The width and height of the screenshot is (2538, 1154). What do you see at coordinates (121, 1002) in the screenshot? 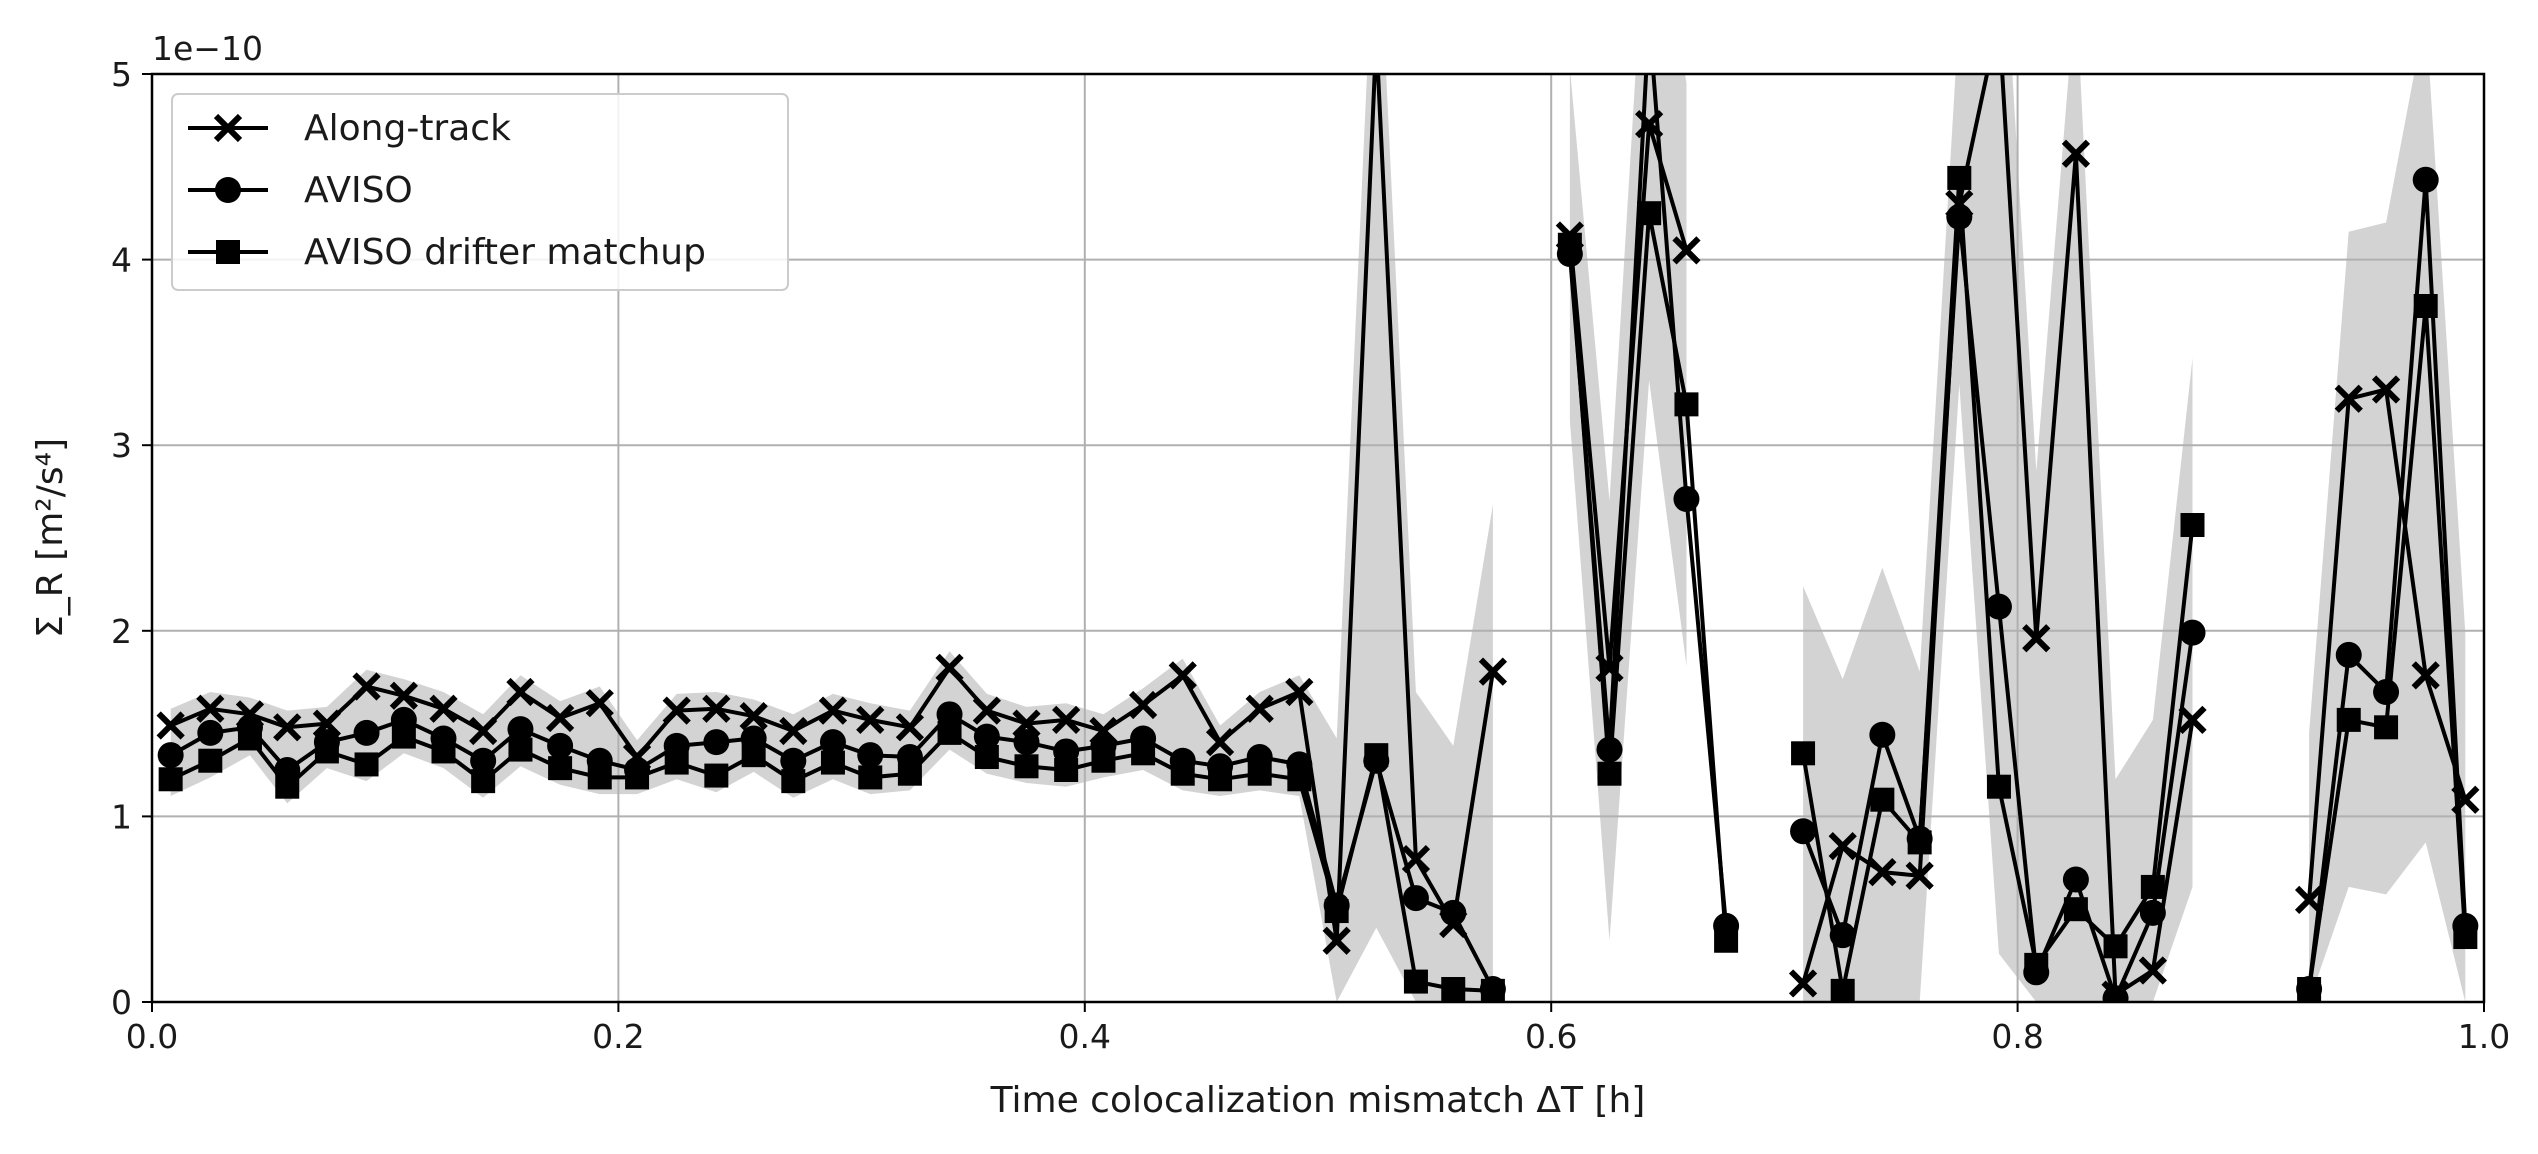
I see `y-tick-label: 0` at bounding box center [121, 1002].